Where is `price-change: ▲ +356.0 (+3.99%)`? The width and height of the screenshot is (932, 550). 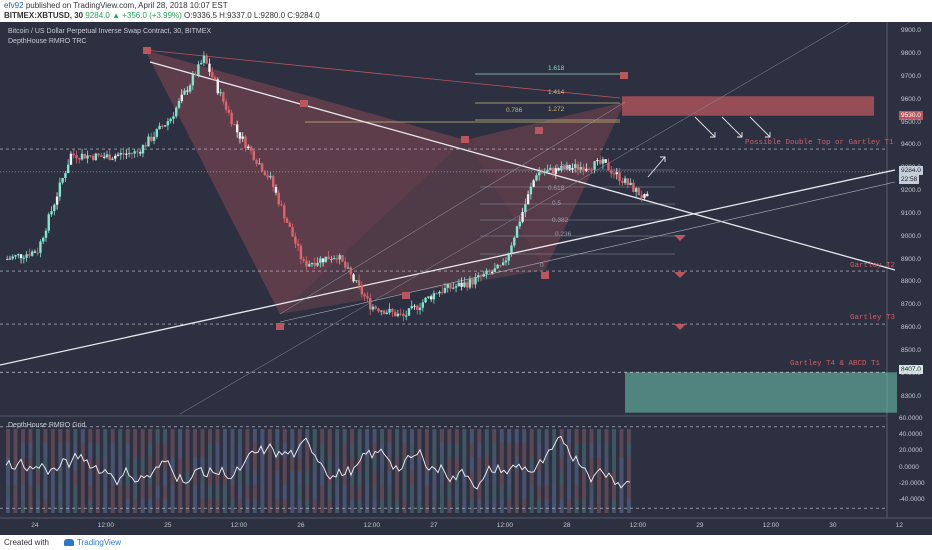 price-change: ▲ +356.0 (+3.99%) is located at coordinates (147, 15).